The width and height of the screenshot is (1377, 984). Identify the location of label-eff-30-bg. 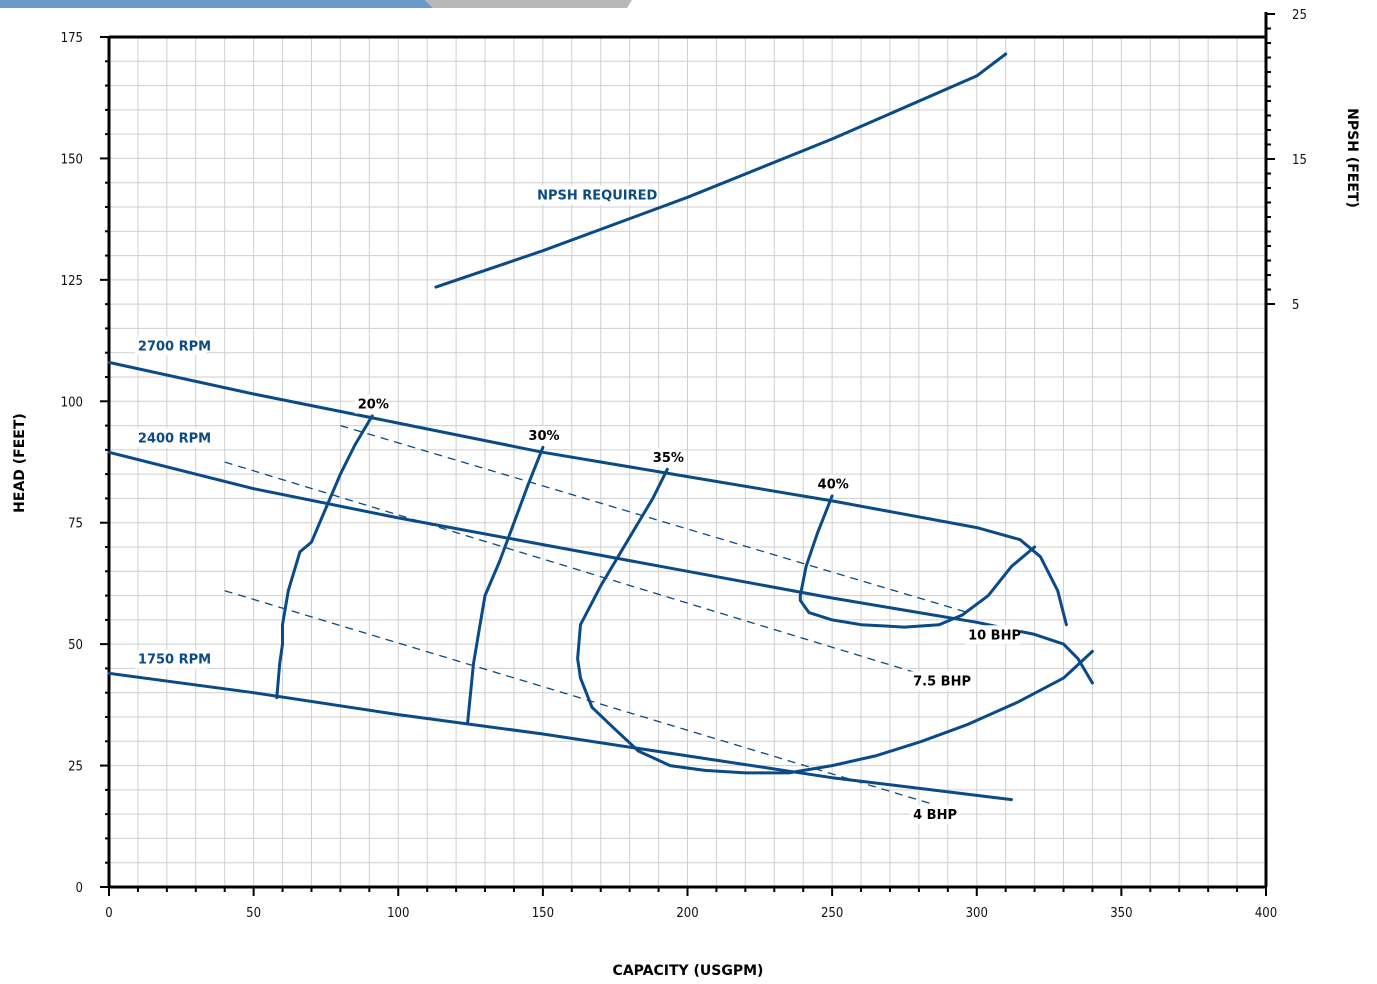
(541, 436).